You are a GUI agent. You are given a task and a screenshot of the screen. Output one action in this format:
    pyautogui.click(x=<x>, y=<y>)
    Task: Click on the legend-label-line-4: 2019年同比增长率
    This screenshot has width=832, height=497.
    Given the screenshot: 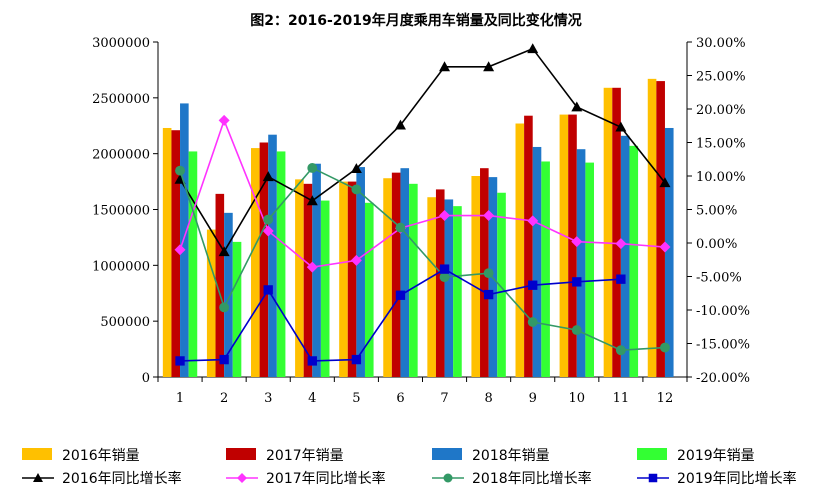 What is the action you would take?
    pyautogui.click(x=737, y=478)
    